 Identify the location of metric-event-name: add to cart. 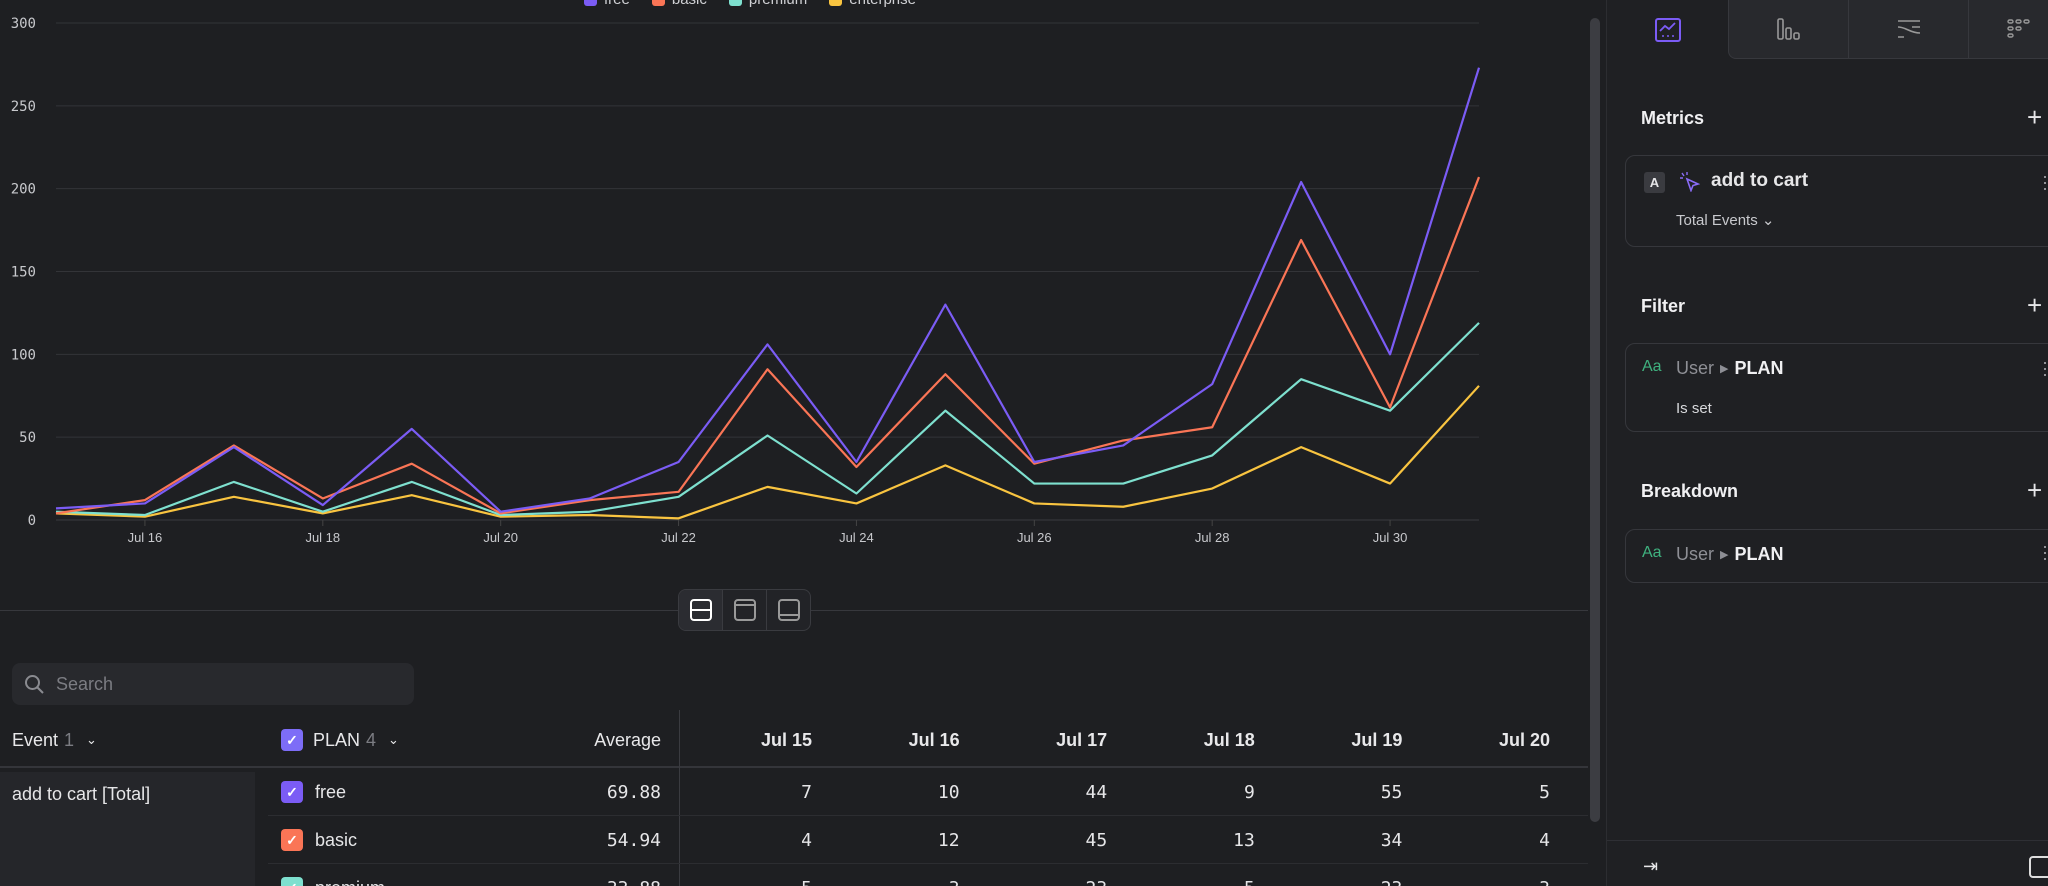
(1760, 180).